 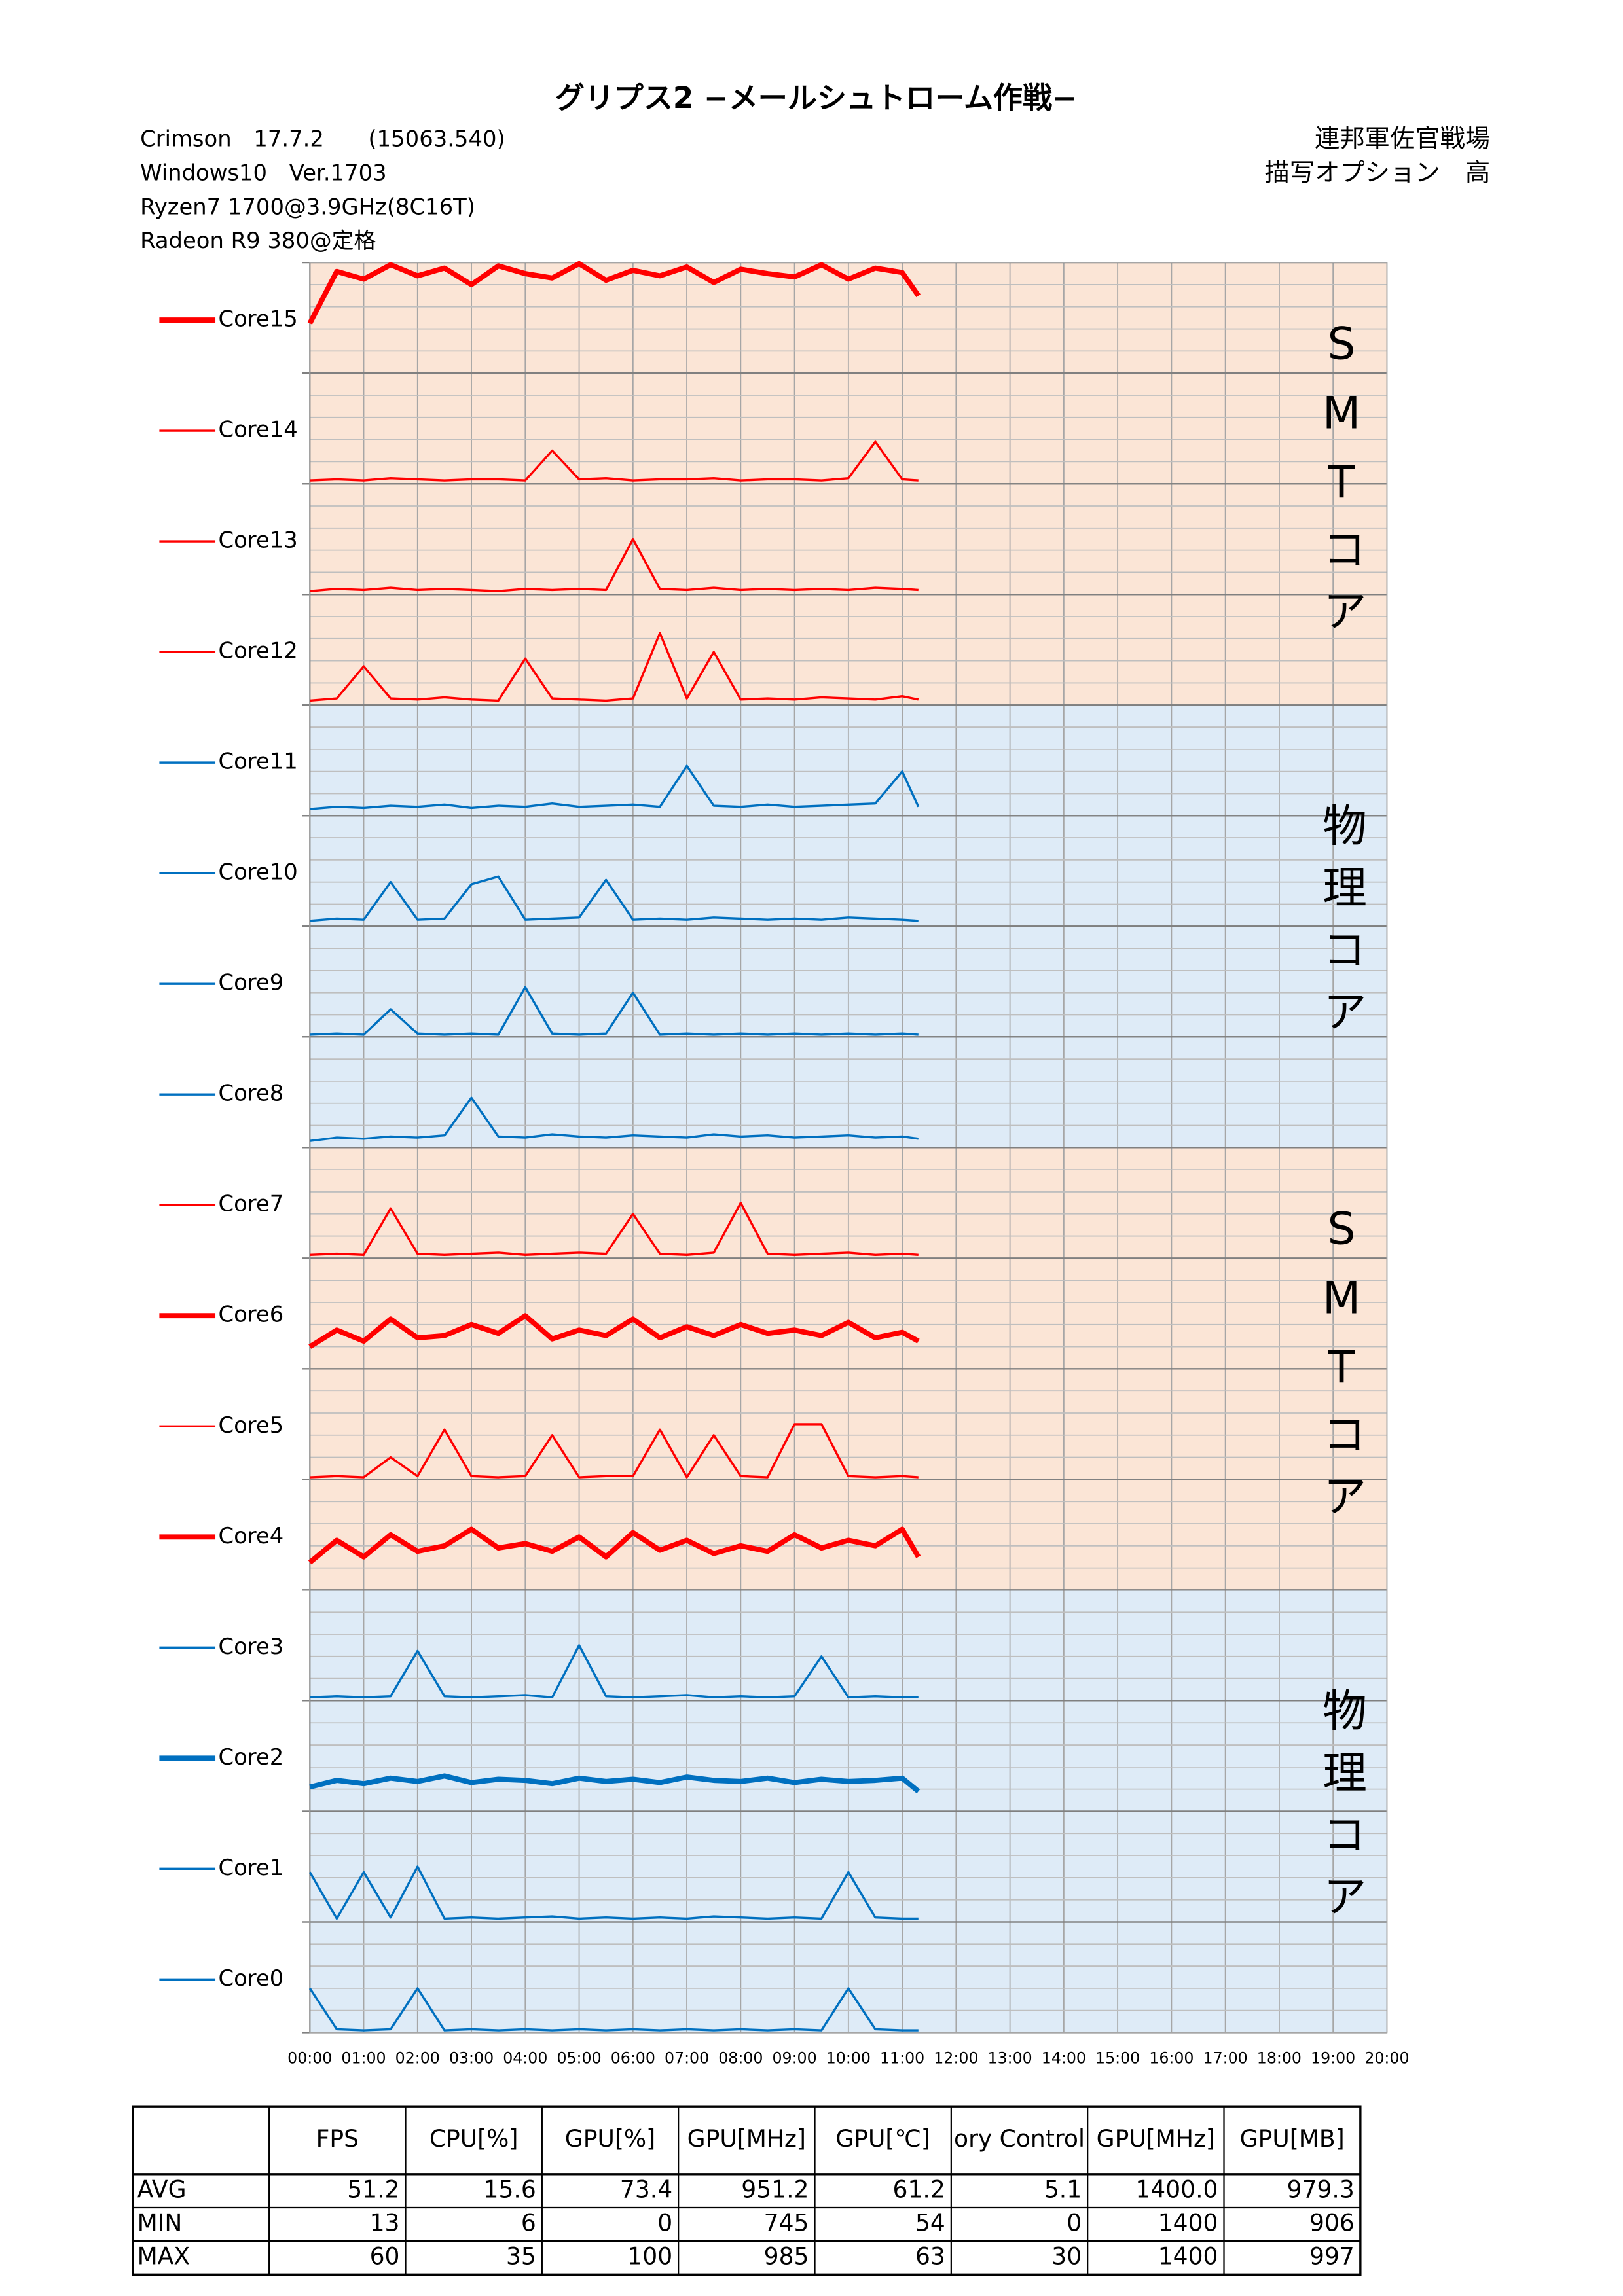 What do you see at coordinates (251, 1868) in the screenshot?
I see `legend-label: Core1` at bounding box center [251, 1868].